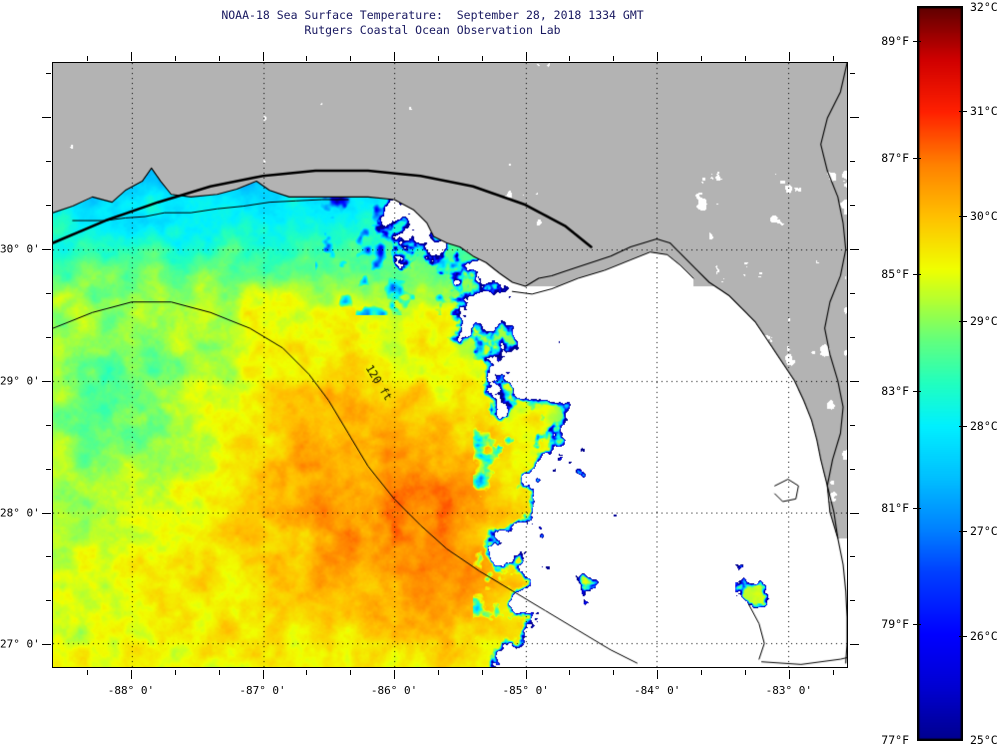  I want to click on x-axis-label: -85° 0', so click(525, 690).